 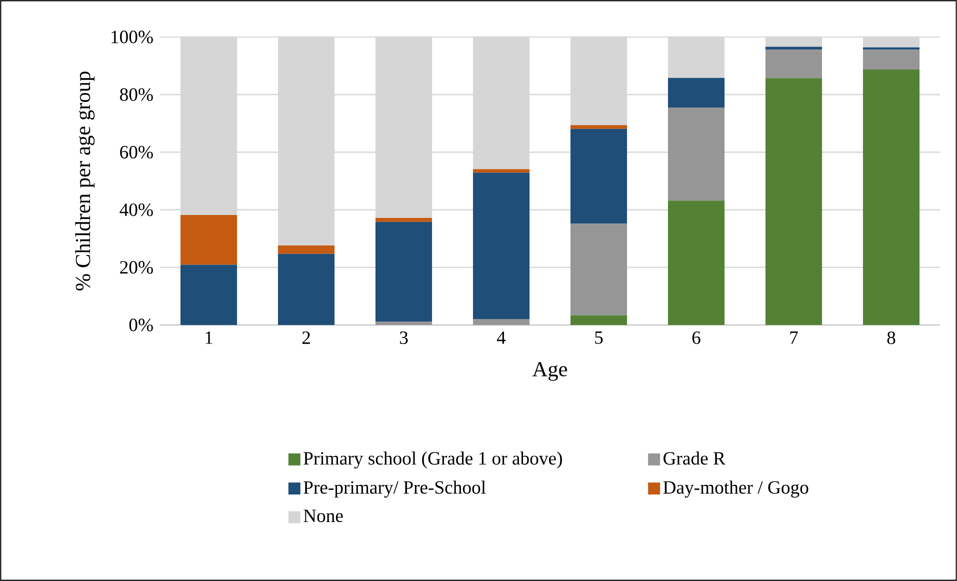 I want to click on legend-label: Grade R, so click(x=695, y=458).